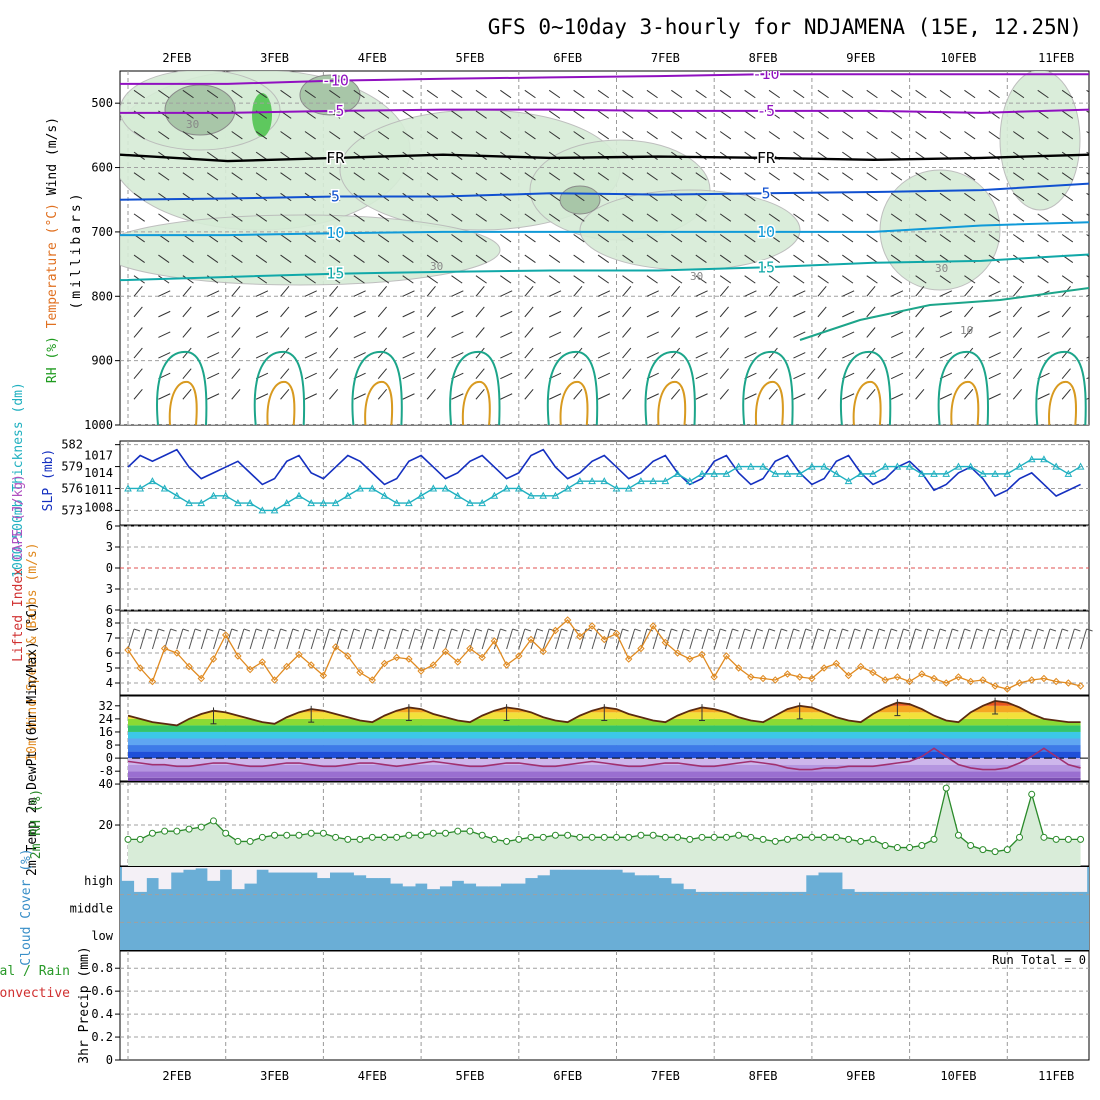 This screenshot has height=1100, width=1100. I want to click on y-tick-label: 0.6, so click(102, 991).